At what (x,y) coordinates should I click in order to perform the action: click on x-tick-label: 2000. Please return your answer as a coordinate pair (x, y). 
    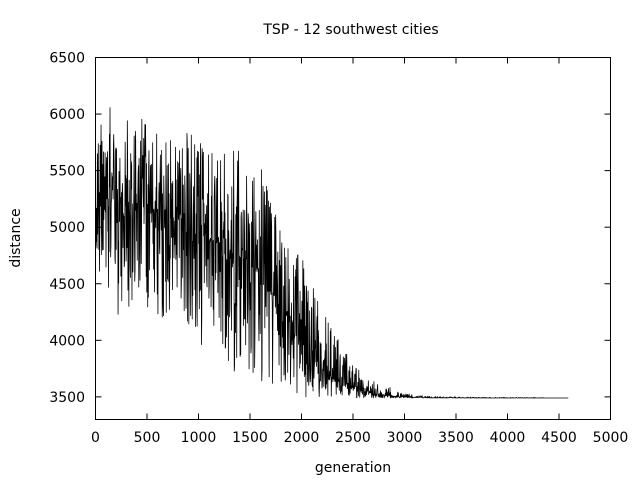
    Looking at the image, I should click on (302, 438).